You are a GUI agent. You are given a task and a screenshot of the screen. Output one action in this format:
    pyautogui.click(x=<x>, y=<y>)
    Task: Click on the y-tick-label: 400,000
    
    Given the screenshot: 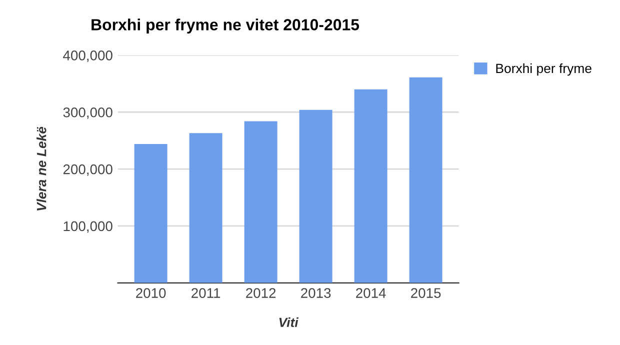 What is the action you would take?
    pyautogui.click(x=87, y=56)
    